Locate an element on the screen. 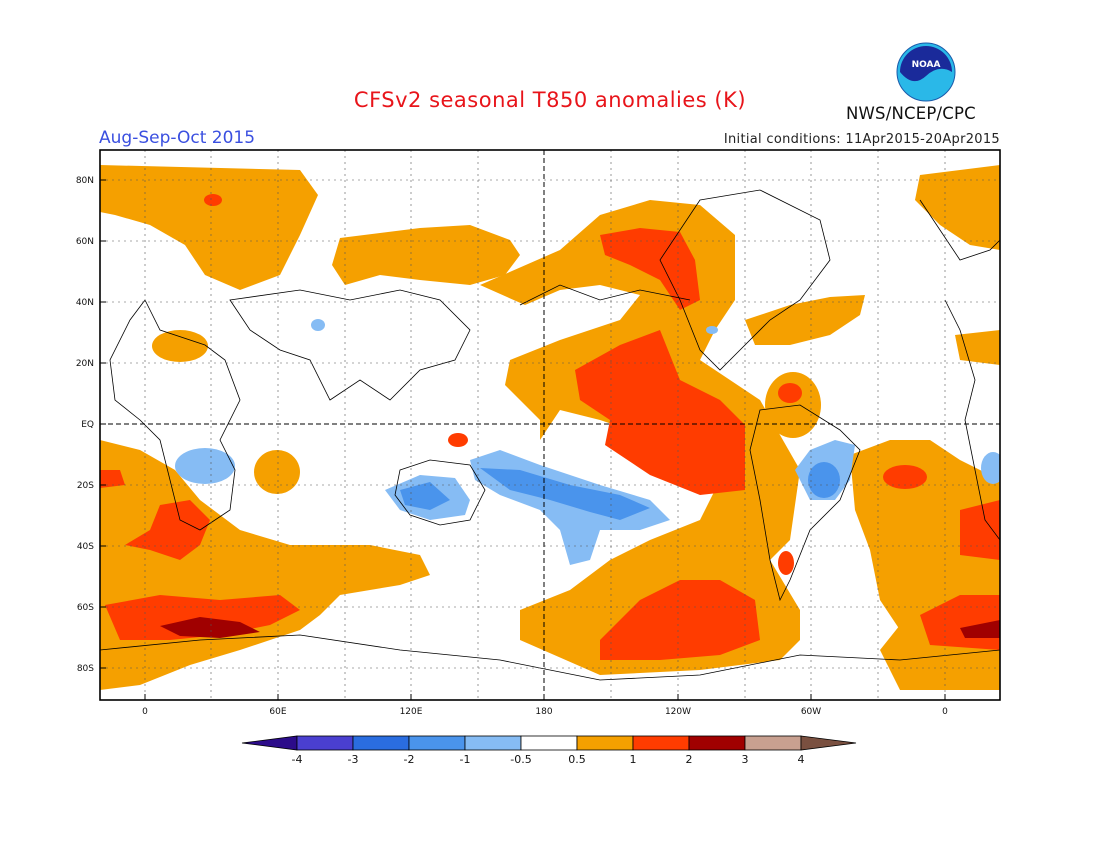 The width and height of the screenshot is (1100, 850). chart-title: CFSv2 seasonal T850 anomalies (K) is located at coordinates (550, 100).